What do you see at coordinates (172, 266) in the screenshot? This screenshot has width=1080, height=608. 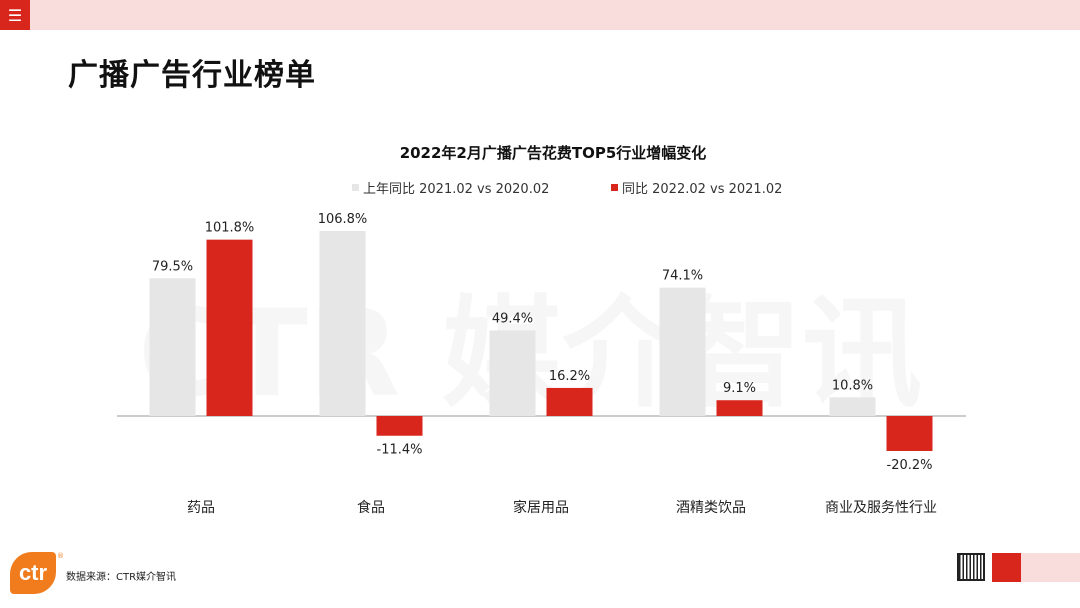 I see `data-label-1-1: 79.5%` at bounding box center [172, 266].